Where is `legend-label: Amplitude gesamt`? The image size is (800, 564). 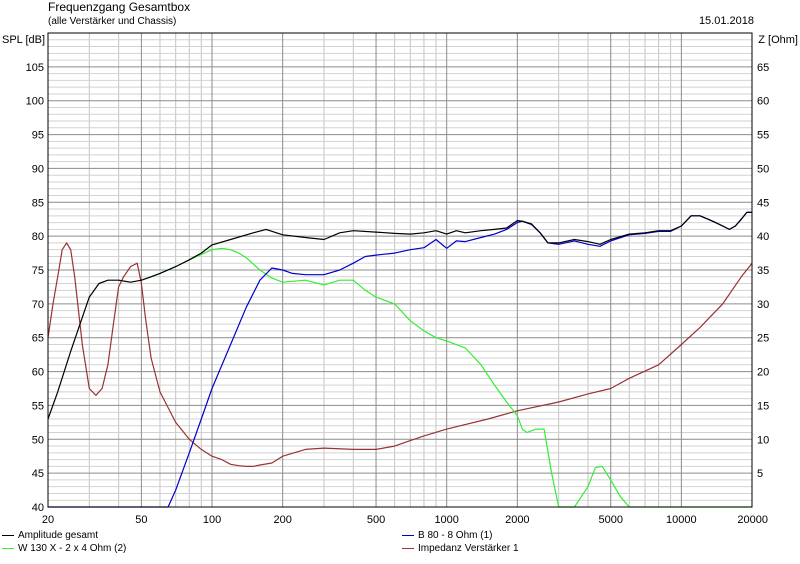
legend-label: Amplitude gesamt is located at coordinates (58, 535).